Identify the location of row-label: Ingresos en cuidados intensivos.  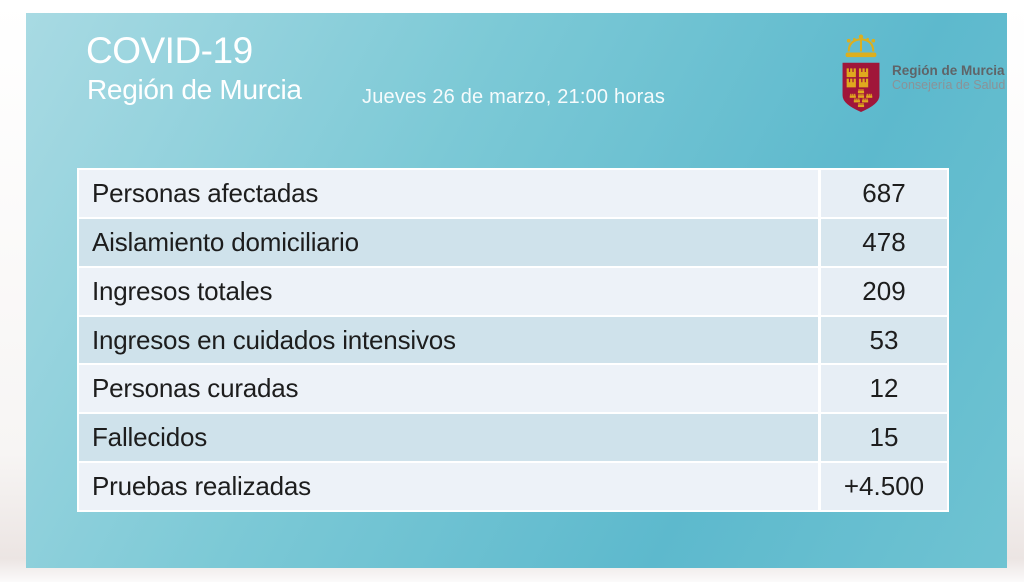
(448, 340).